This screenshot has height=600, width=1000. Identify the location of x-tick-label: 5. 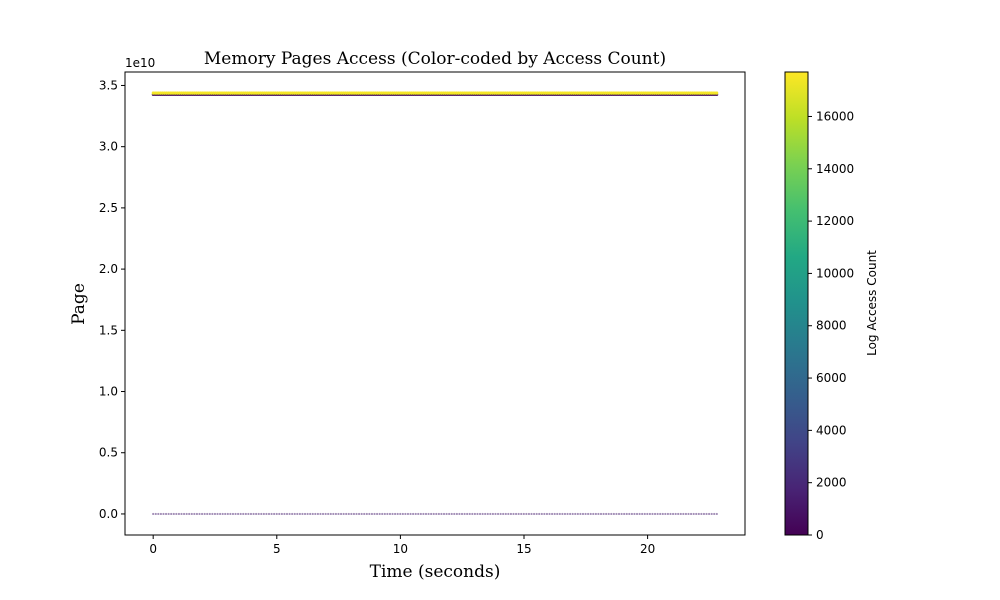
(277, 549).